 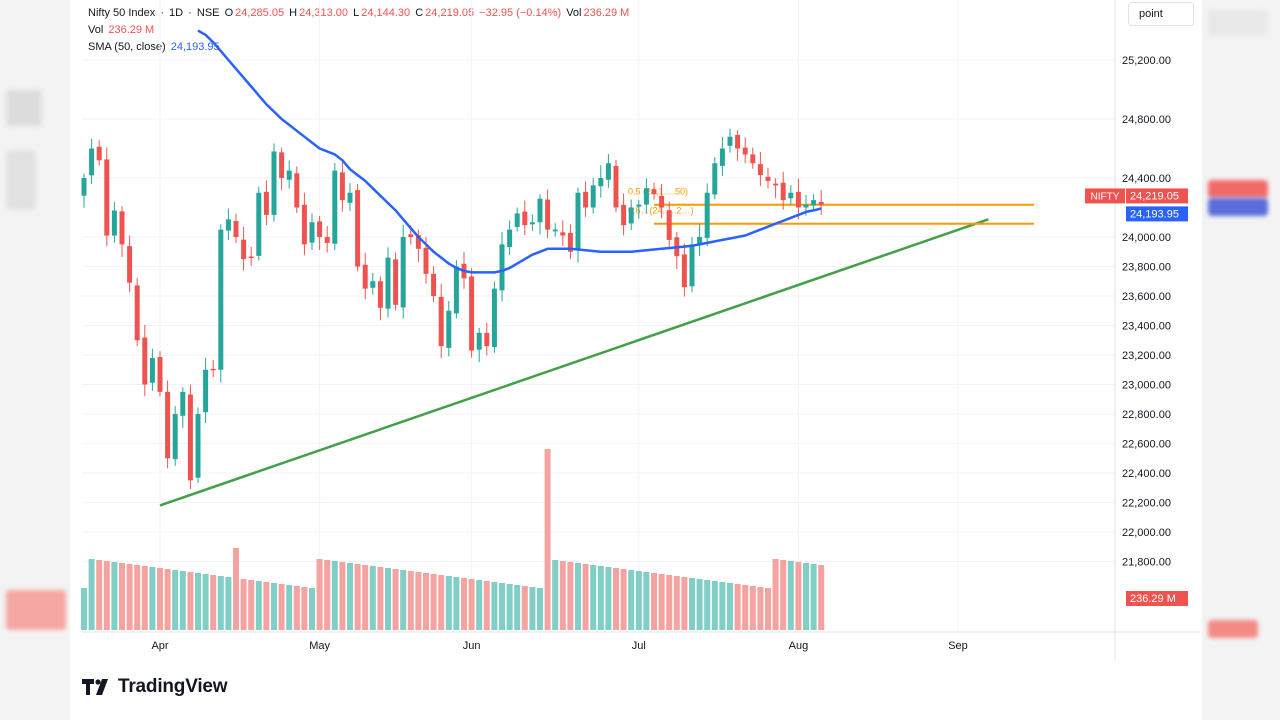 What do you see at coordinates (453, 539) in the screenshot?
I see `volume-bars` at bounding box center [453, 539].